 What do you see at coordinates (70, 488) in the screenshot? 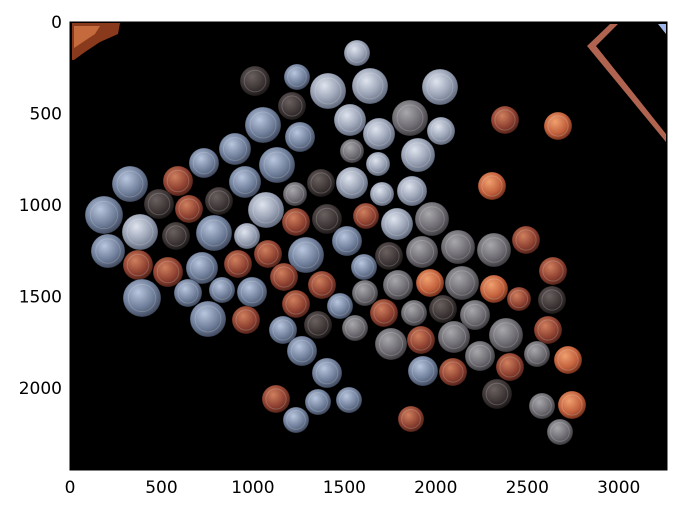
I see `x-tick-label: 0` at bounding box center [70, 488].